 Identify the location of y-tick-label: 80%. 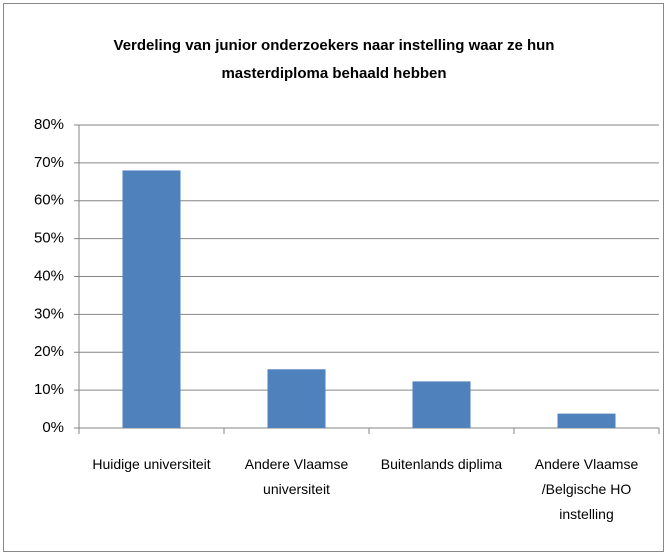
(49, 124).